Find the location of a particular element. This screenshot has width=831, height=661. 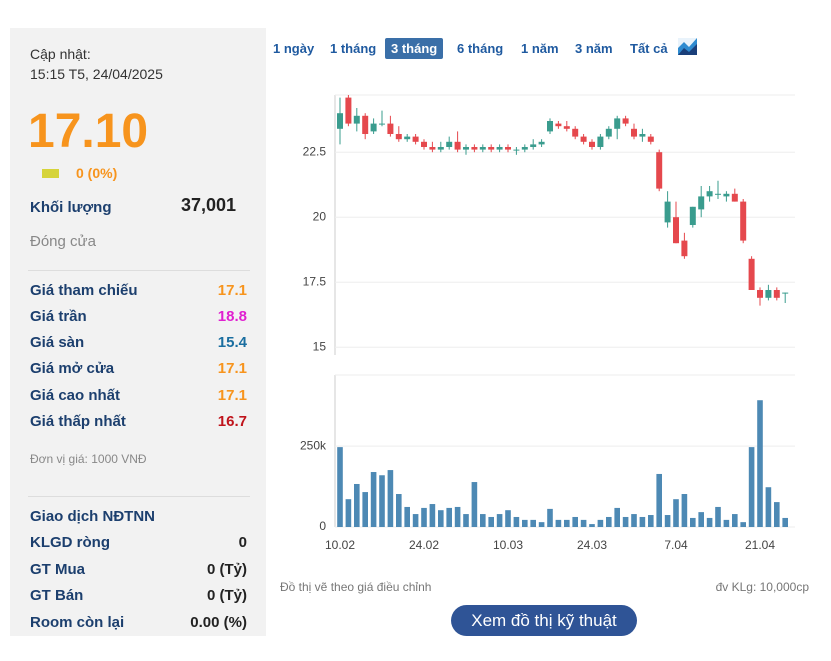

x-tick-label: 24.02 is located at coordinates (424, 545).